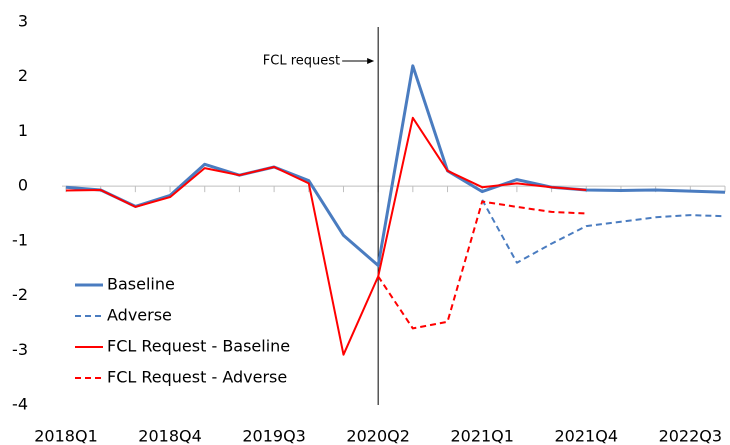 This screenshot has width=730, height=445. What do you see at coordinates (20, 349) in the screenshot?
I see `y-tick-label: -3` at bounding box center [20, 349].